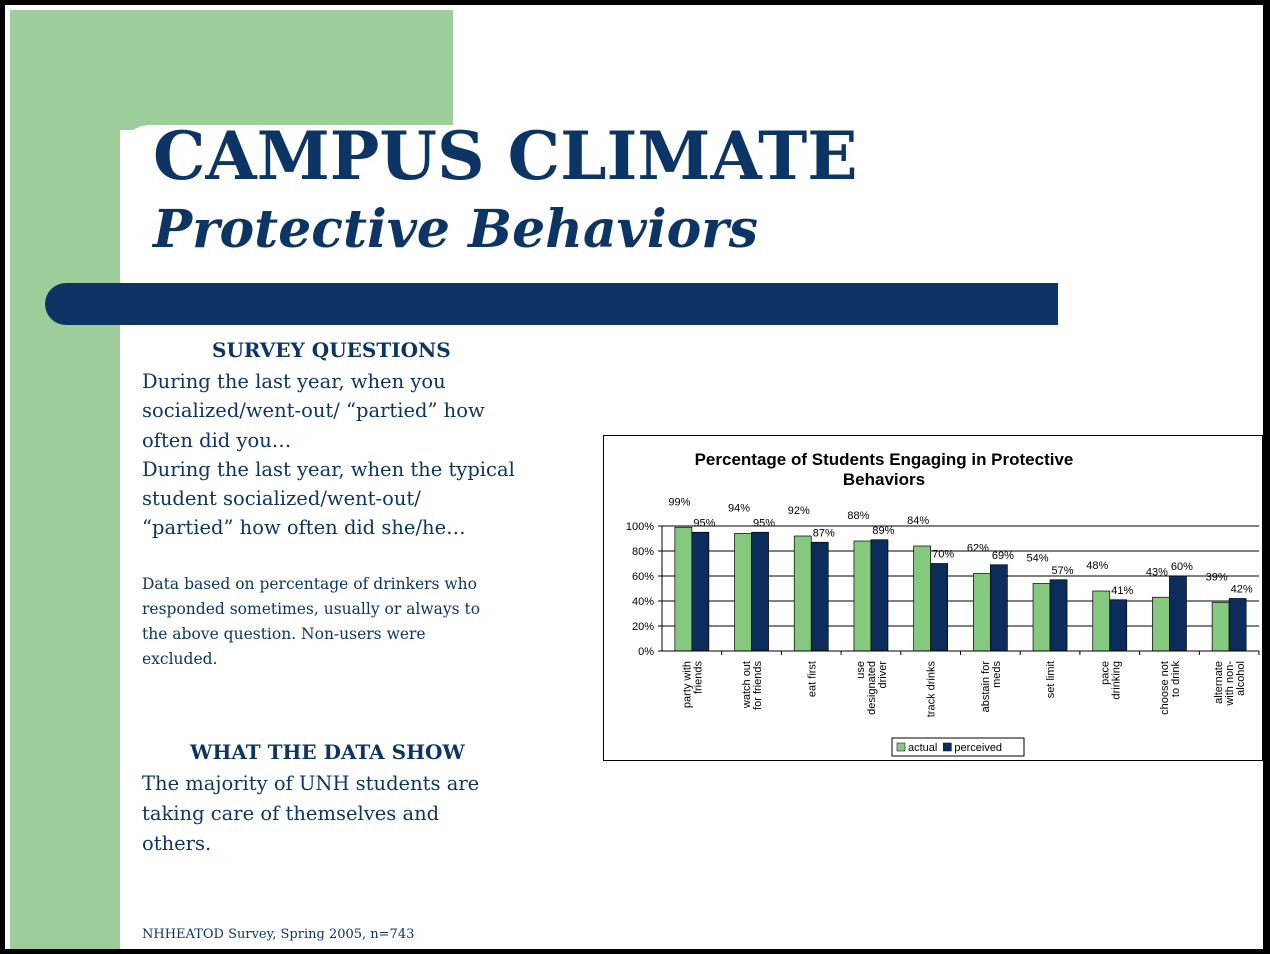  Describe the element at coordinates (986, 687) in the screenshot. I see `x-tick-label: abstain for` at that location.